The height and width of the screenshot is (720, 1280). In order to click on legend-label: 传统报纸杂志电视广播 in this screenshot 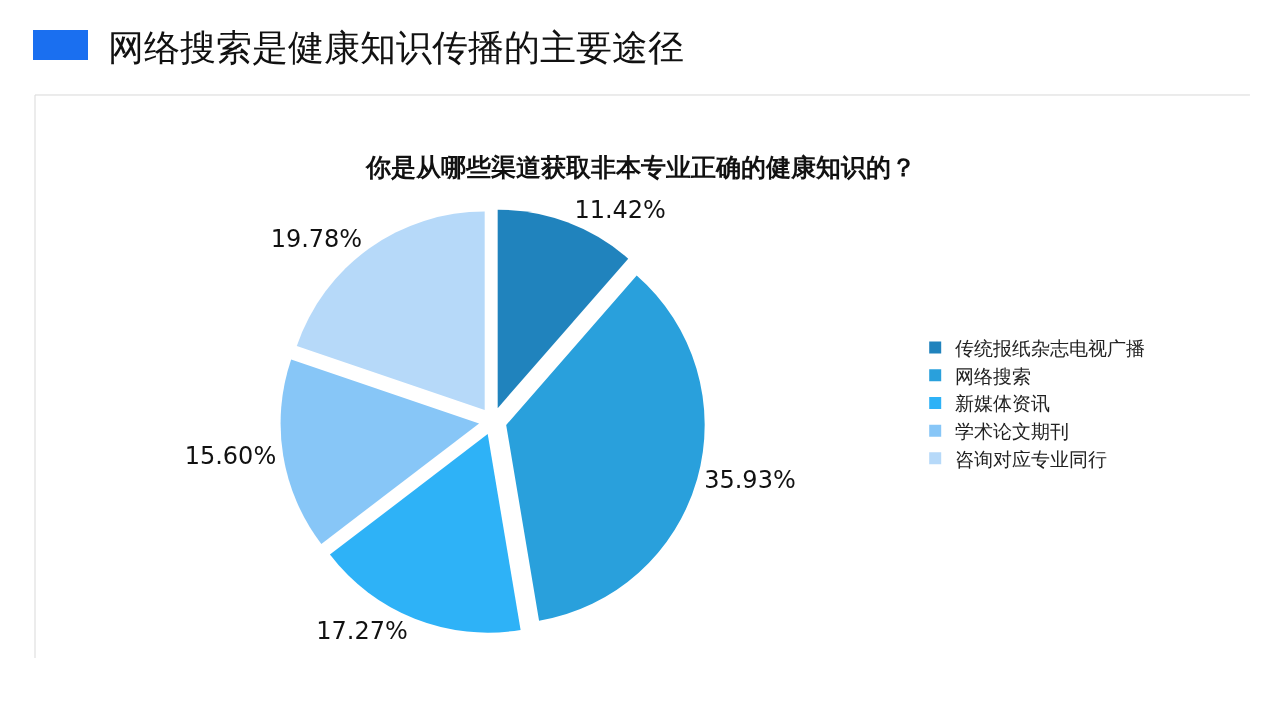, I will do `click(1050, 347)`.